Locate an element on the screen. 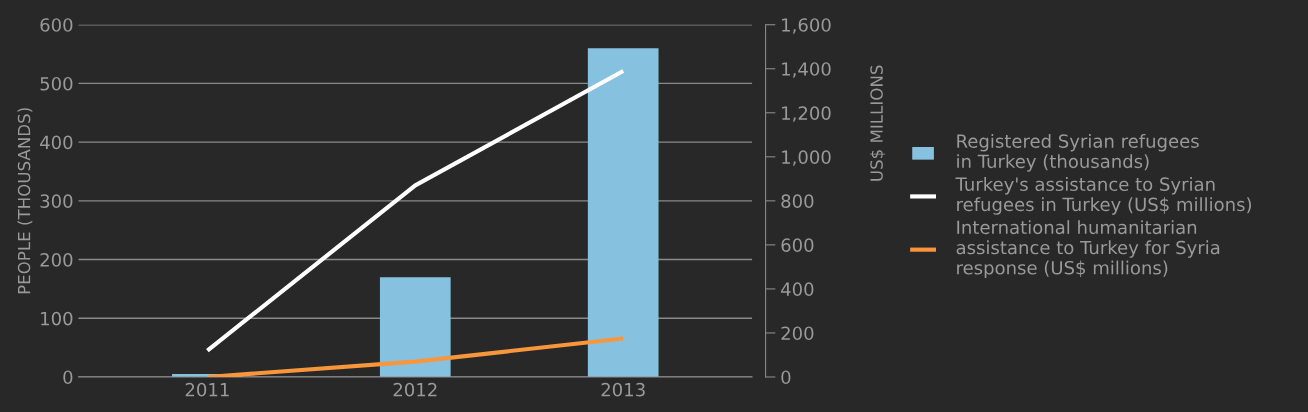 This screenshot has width=1308, height=412. y-tick-label: 500 is located at coordinates (56, 83).